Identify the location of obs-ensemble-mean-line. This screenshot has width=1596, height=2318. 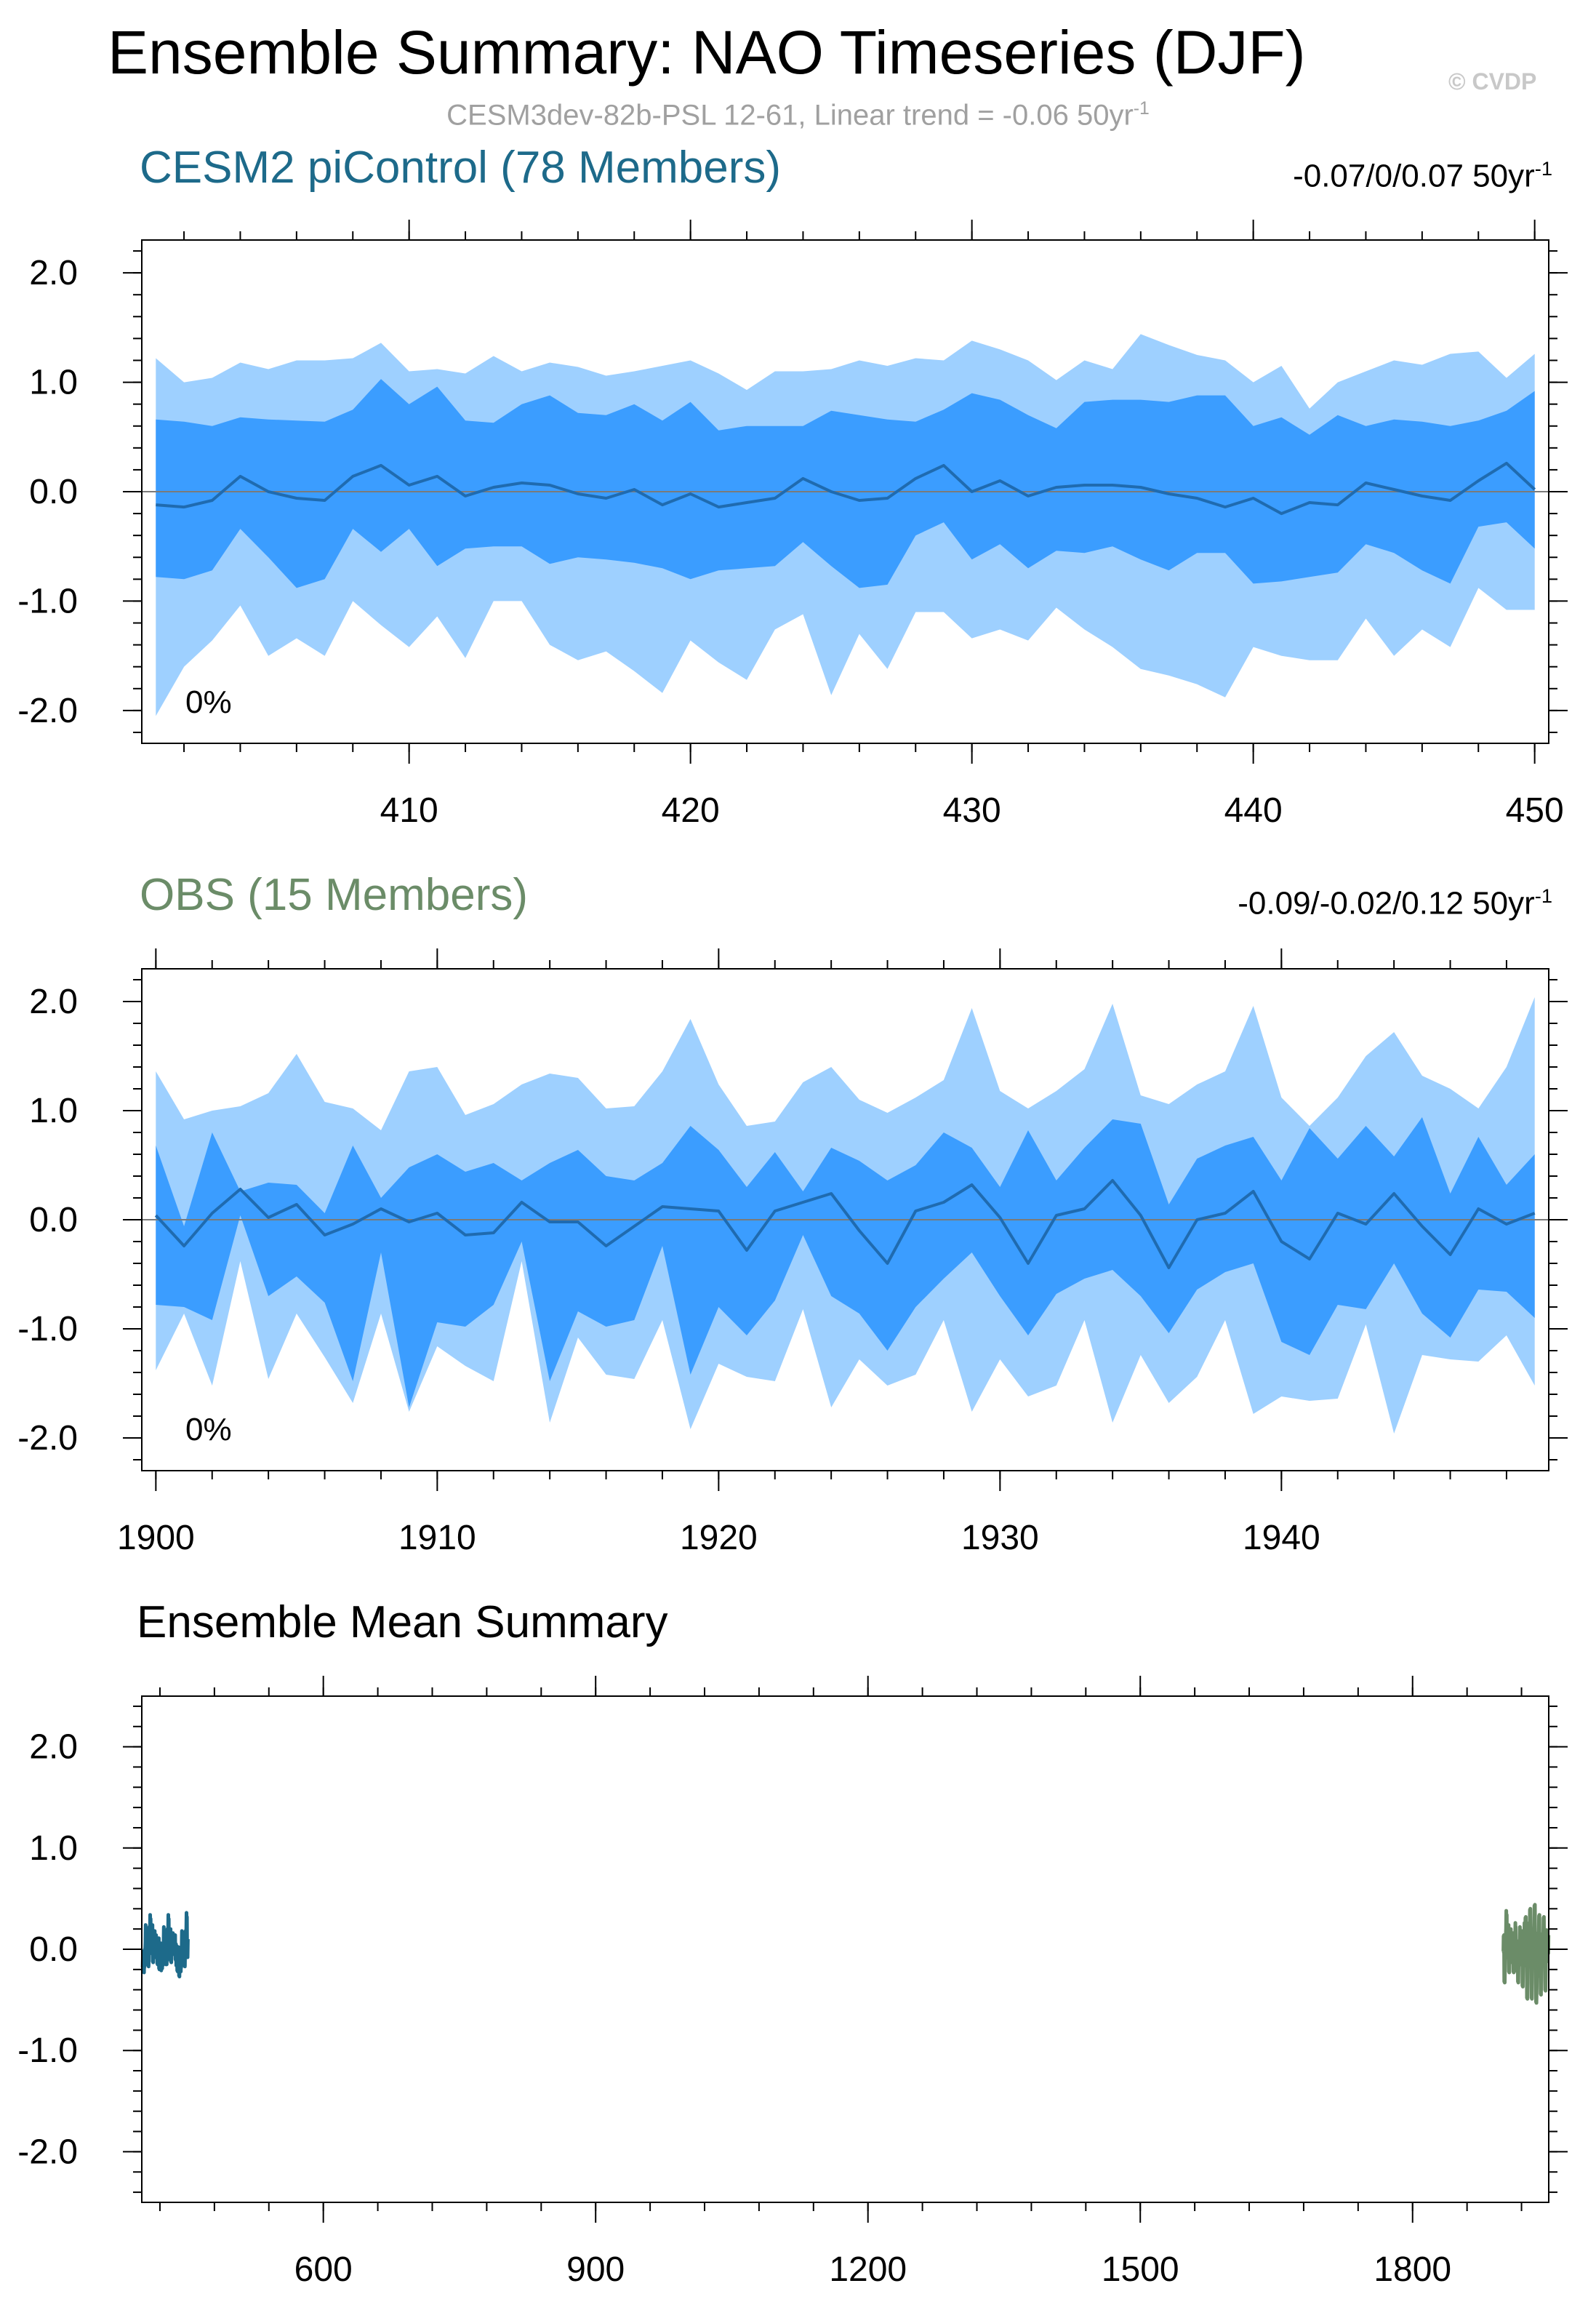
(845, 1224).